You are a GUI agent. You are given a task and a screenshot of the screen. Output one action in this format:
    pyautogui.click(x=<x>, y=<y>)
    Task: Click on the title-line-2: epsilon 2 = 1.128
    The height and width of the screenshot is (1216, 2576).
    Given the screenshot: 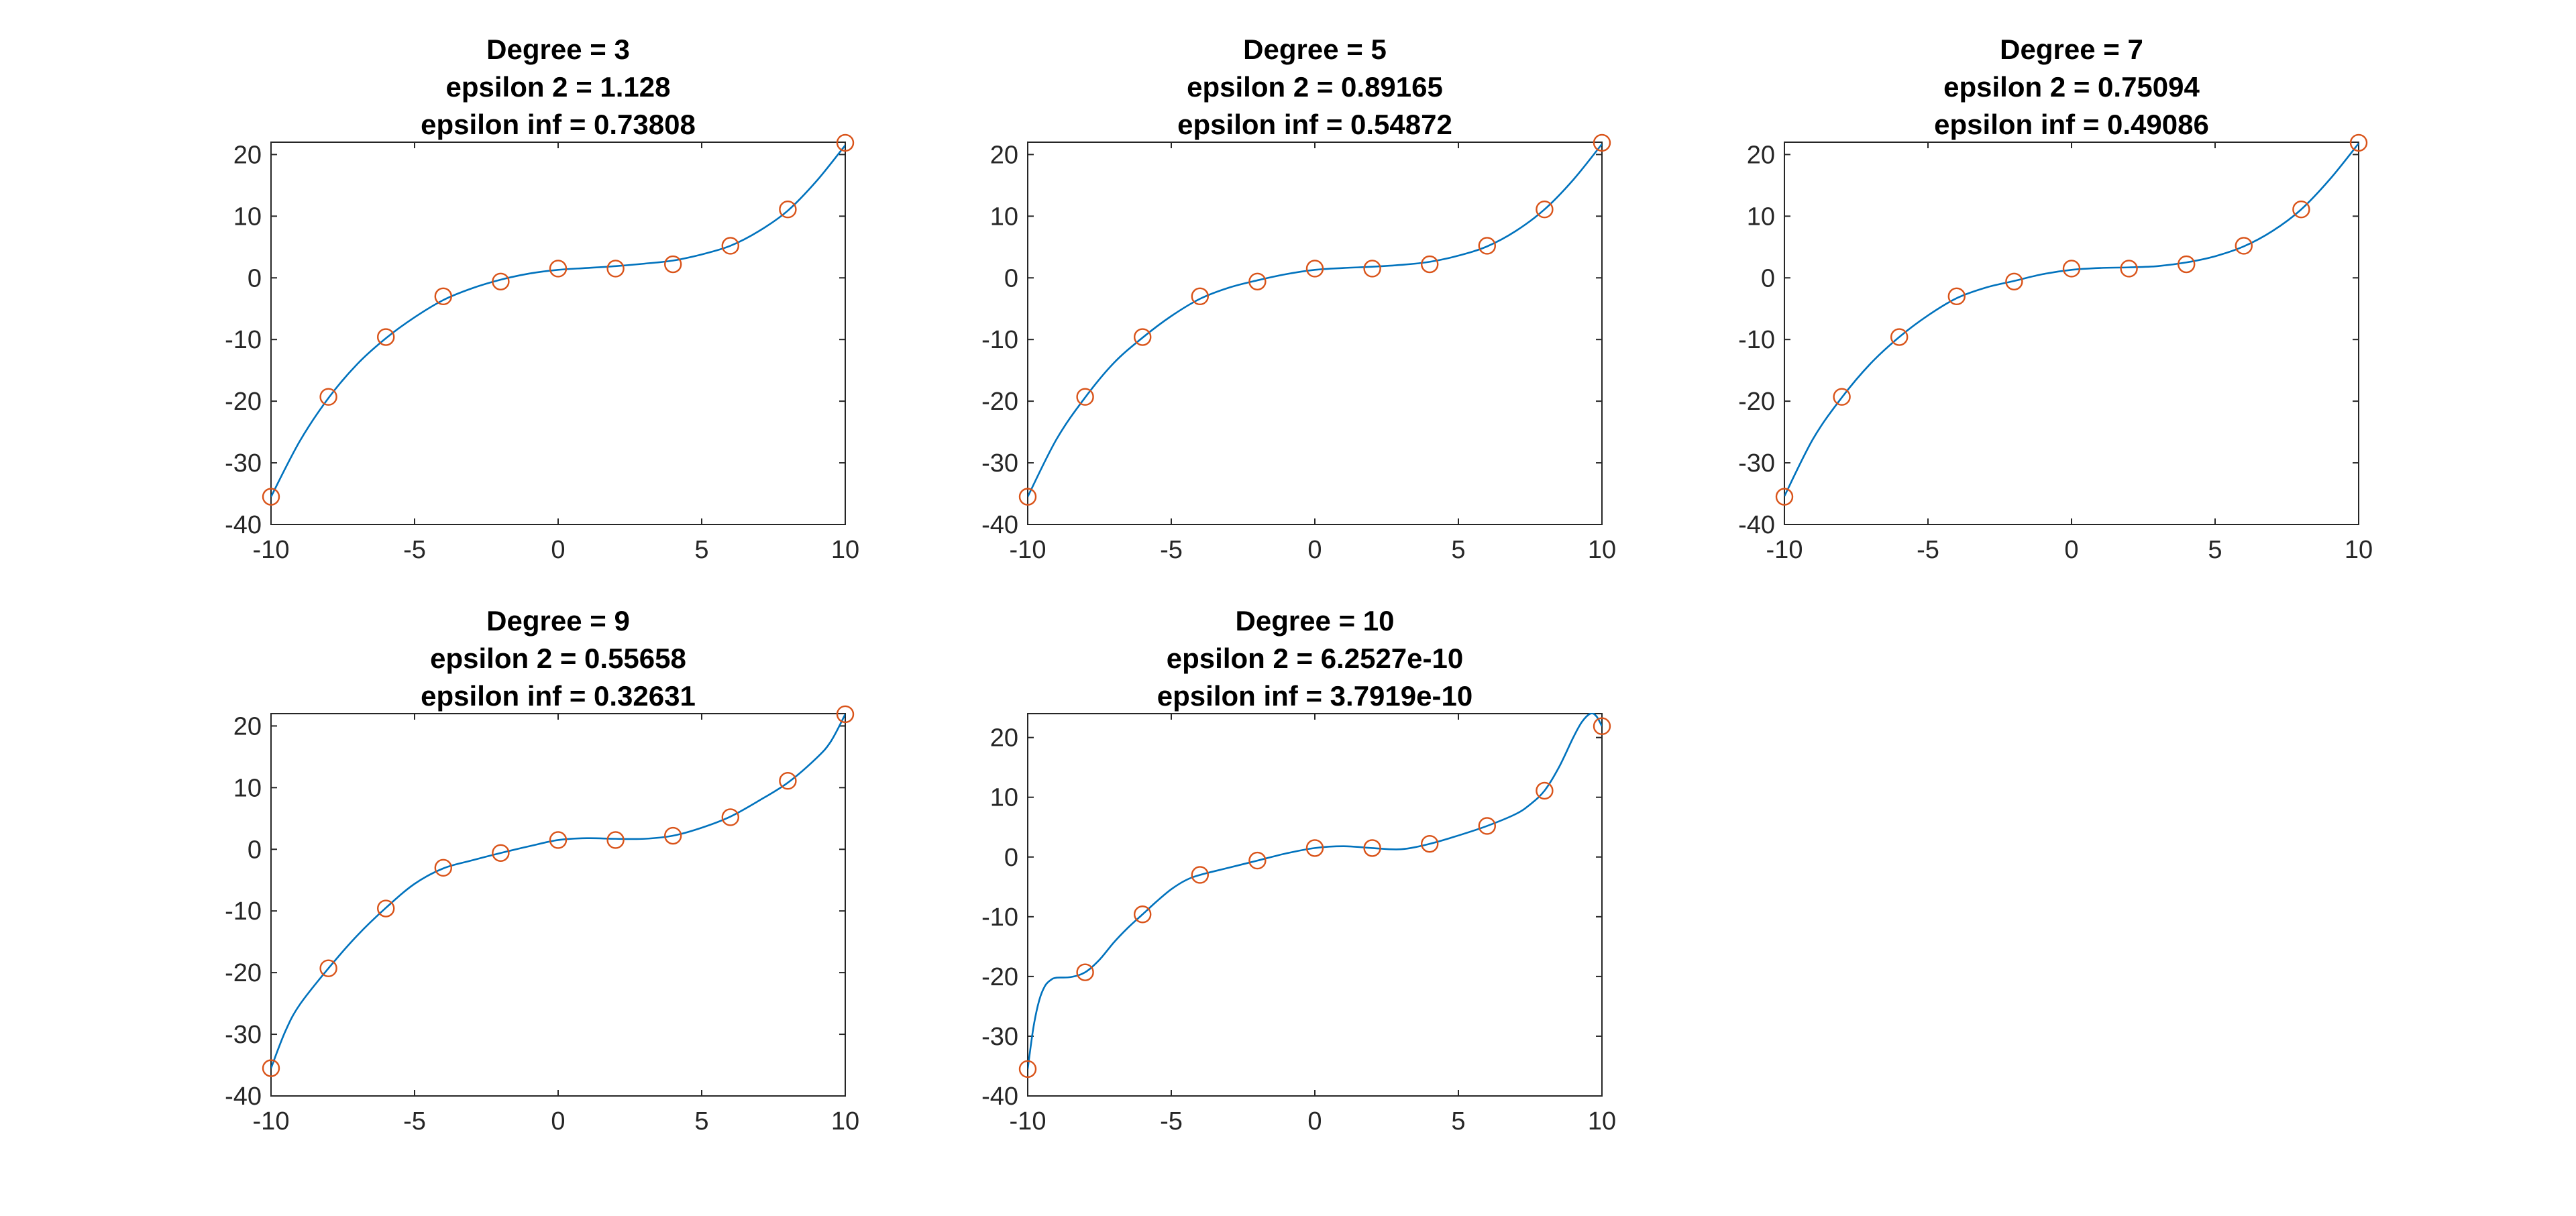 What is the action you would take?
    pyautogui.click(x=557, y=87)
    